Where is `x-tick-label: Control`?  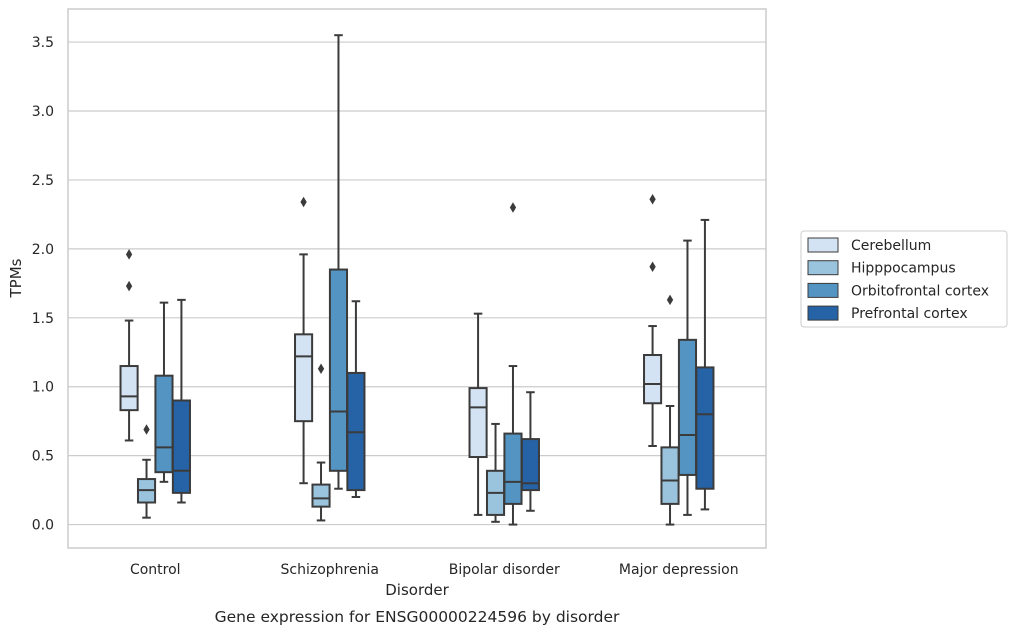
x-tick-label: Control is located at coordinates (155, 570).